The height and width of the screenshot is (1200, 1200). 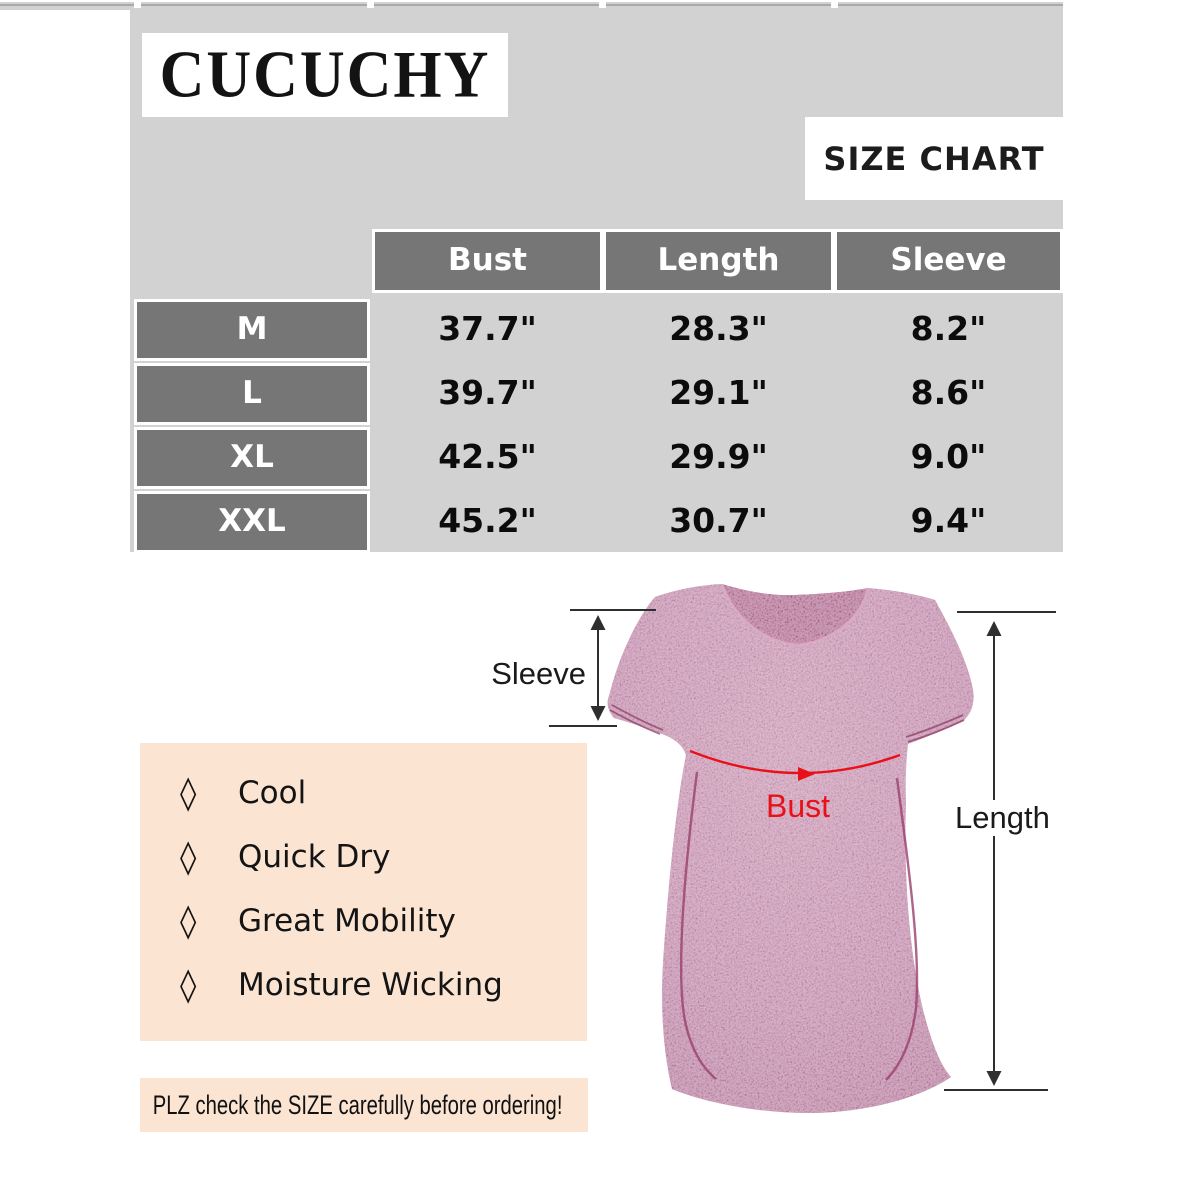 What do you see at coordinates (902, 929) in the screenshot?
I see `right-seam` at bounding box center [902, 929].